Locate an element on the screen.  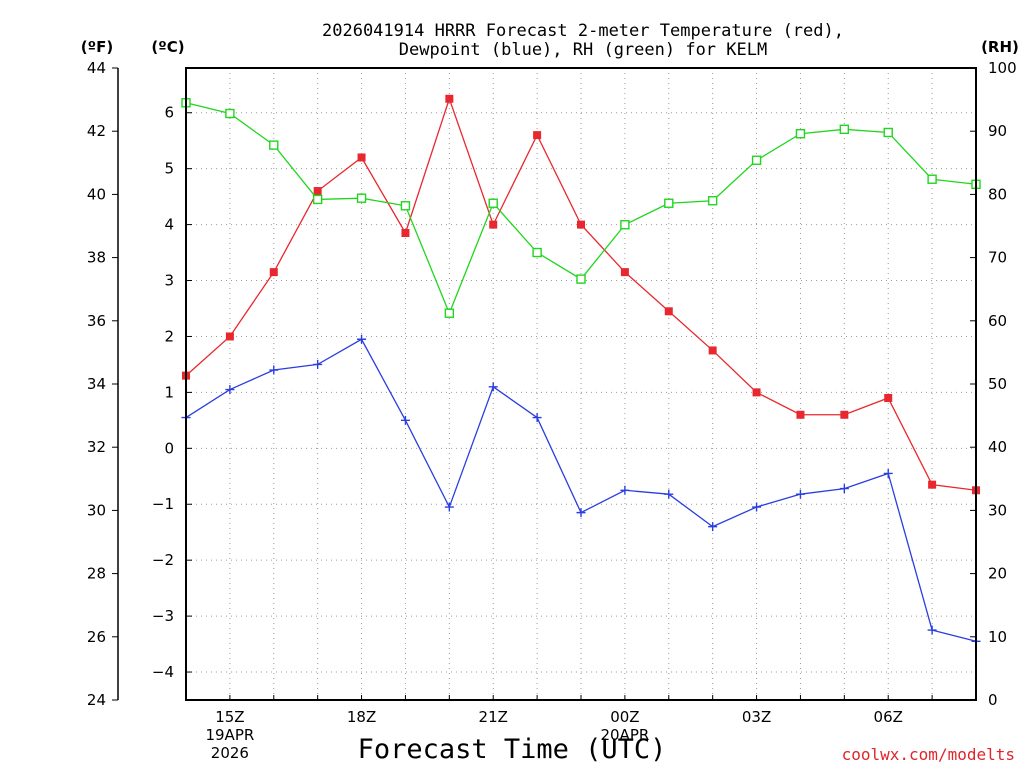
x-tick-label: 2026 is located at coordinates (230, 753).